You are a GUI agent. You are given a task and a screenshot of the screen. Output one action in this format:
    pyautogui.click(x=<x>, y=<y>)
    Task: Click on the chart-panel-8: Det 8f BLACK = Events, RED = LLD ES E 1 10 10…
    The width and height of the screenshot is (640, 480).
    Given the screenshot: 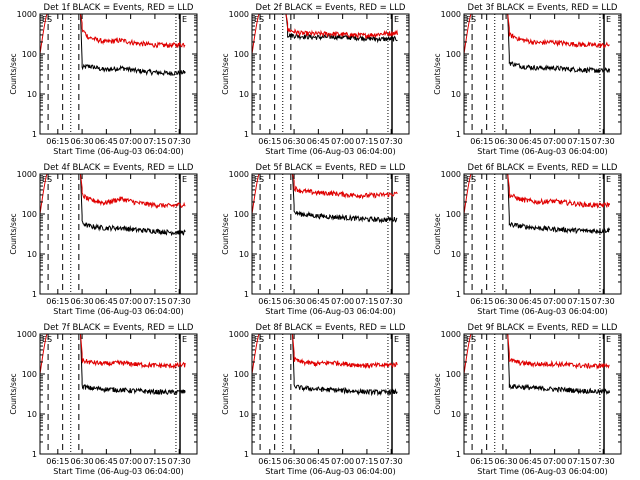 What is the action you would take?
    pyautogui.click(x=315, y=399)
    